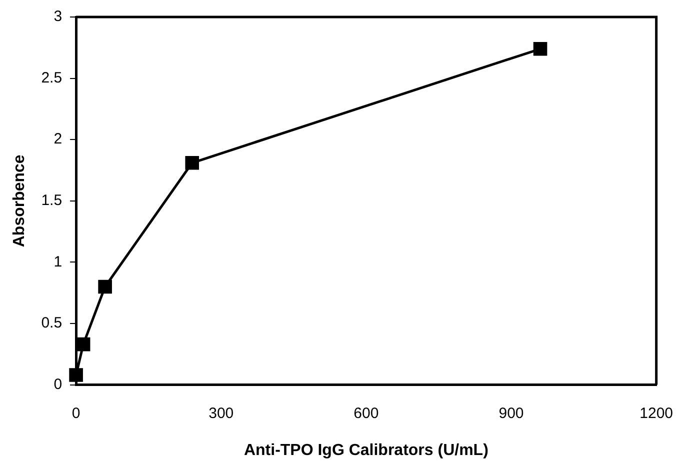 The image size is (687, 468). Describe the element at coordinates (58, 384) in the screenshot. I see `y-tick-label: 0` at that location.